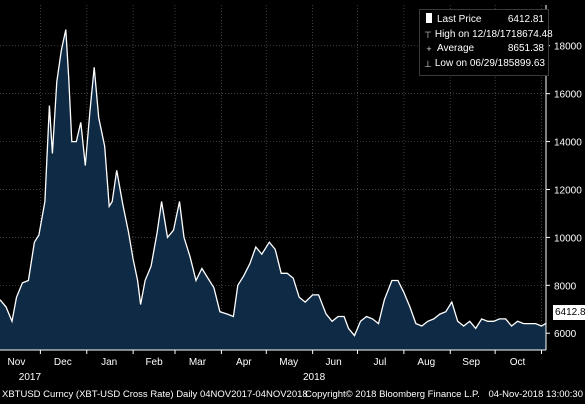 This screenshot has height=404, width=585. What do you see at coordinates (525, 48) in the screenshot?
I see `legend-average-value: 8651.38` at bounding box center [525, 48].